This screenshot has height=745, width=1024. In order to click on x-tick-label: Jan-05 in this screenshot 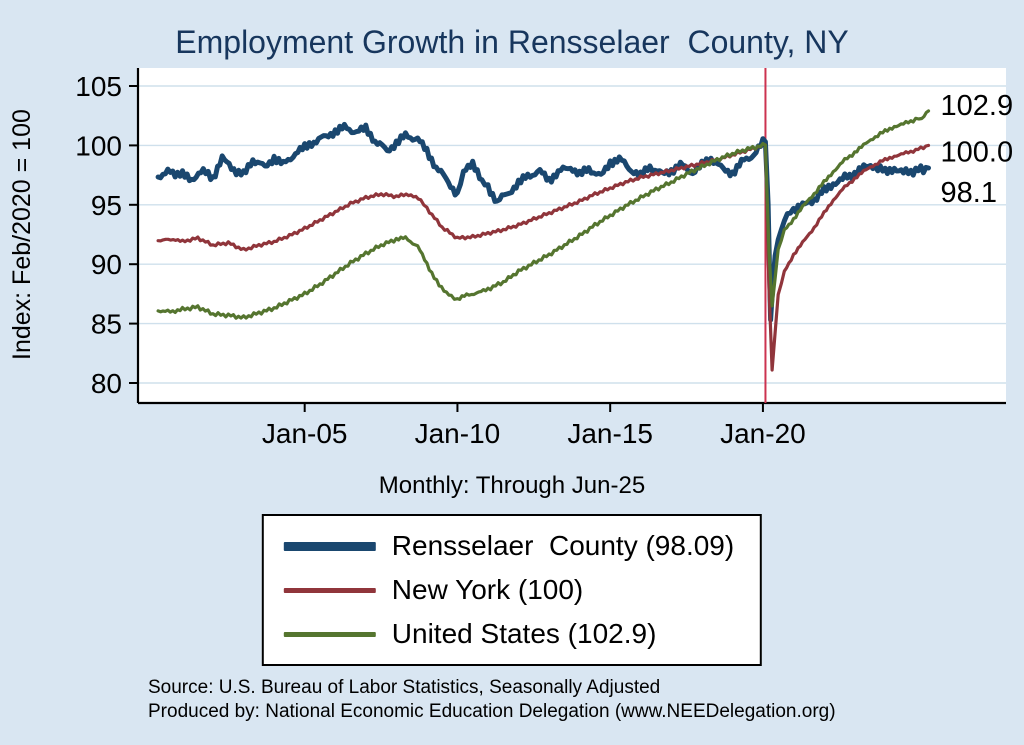, I will do `click(305, 433)`.